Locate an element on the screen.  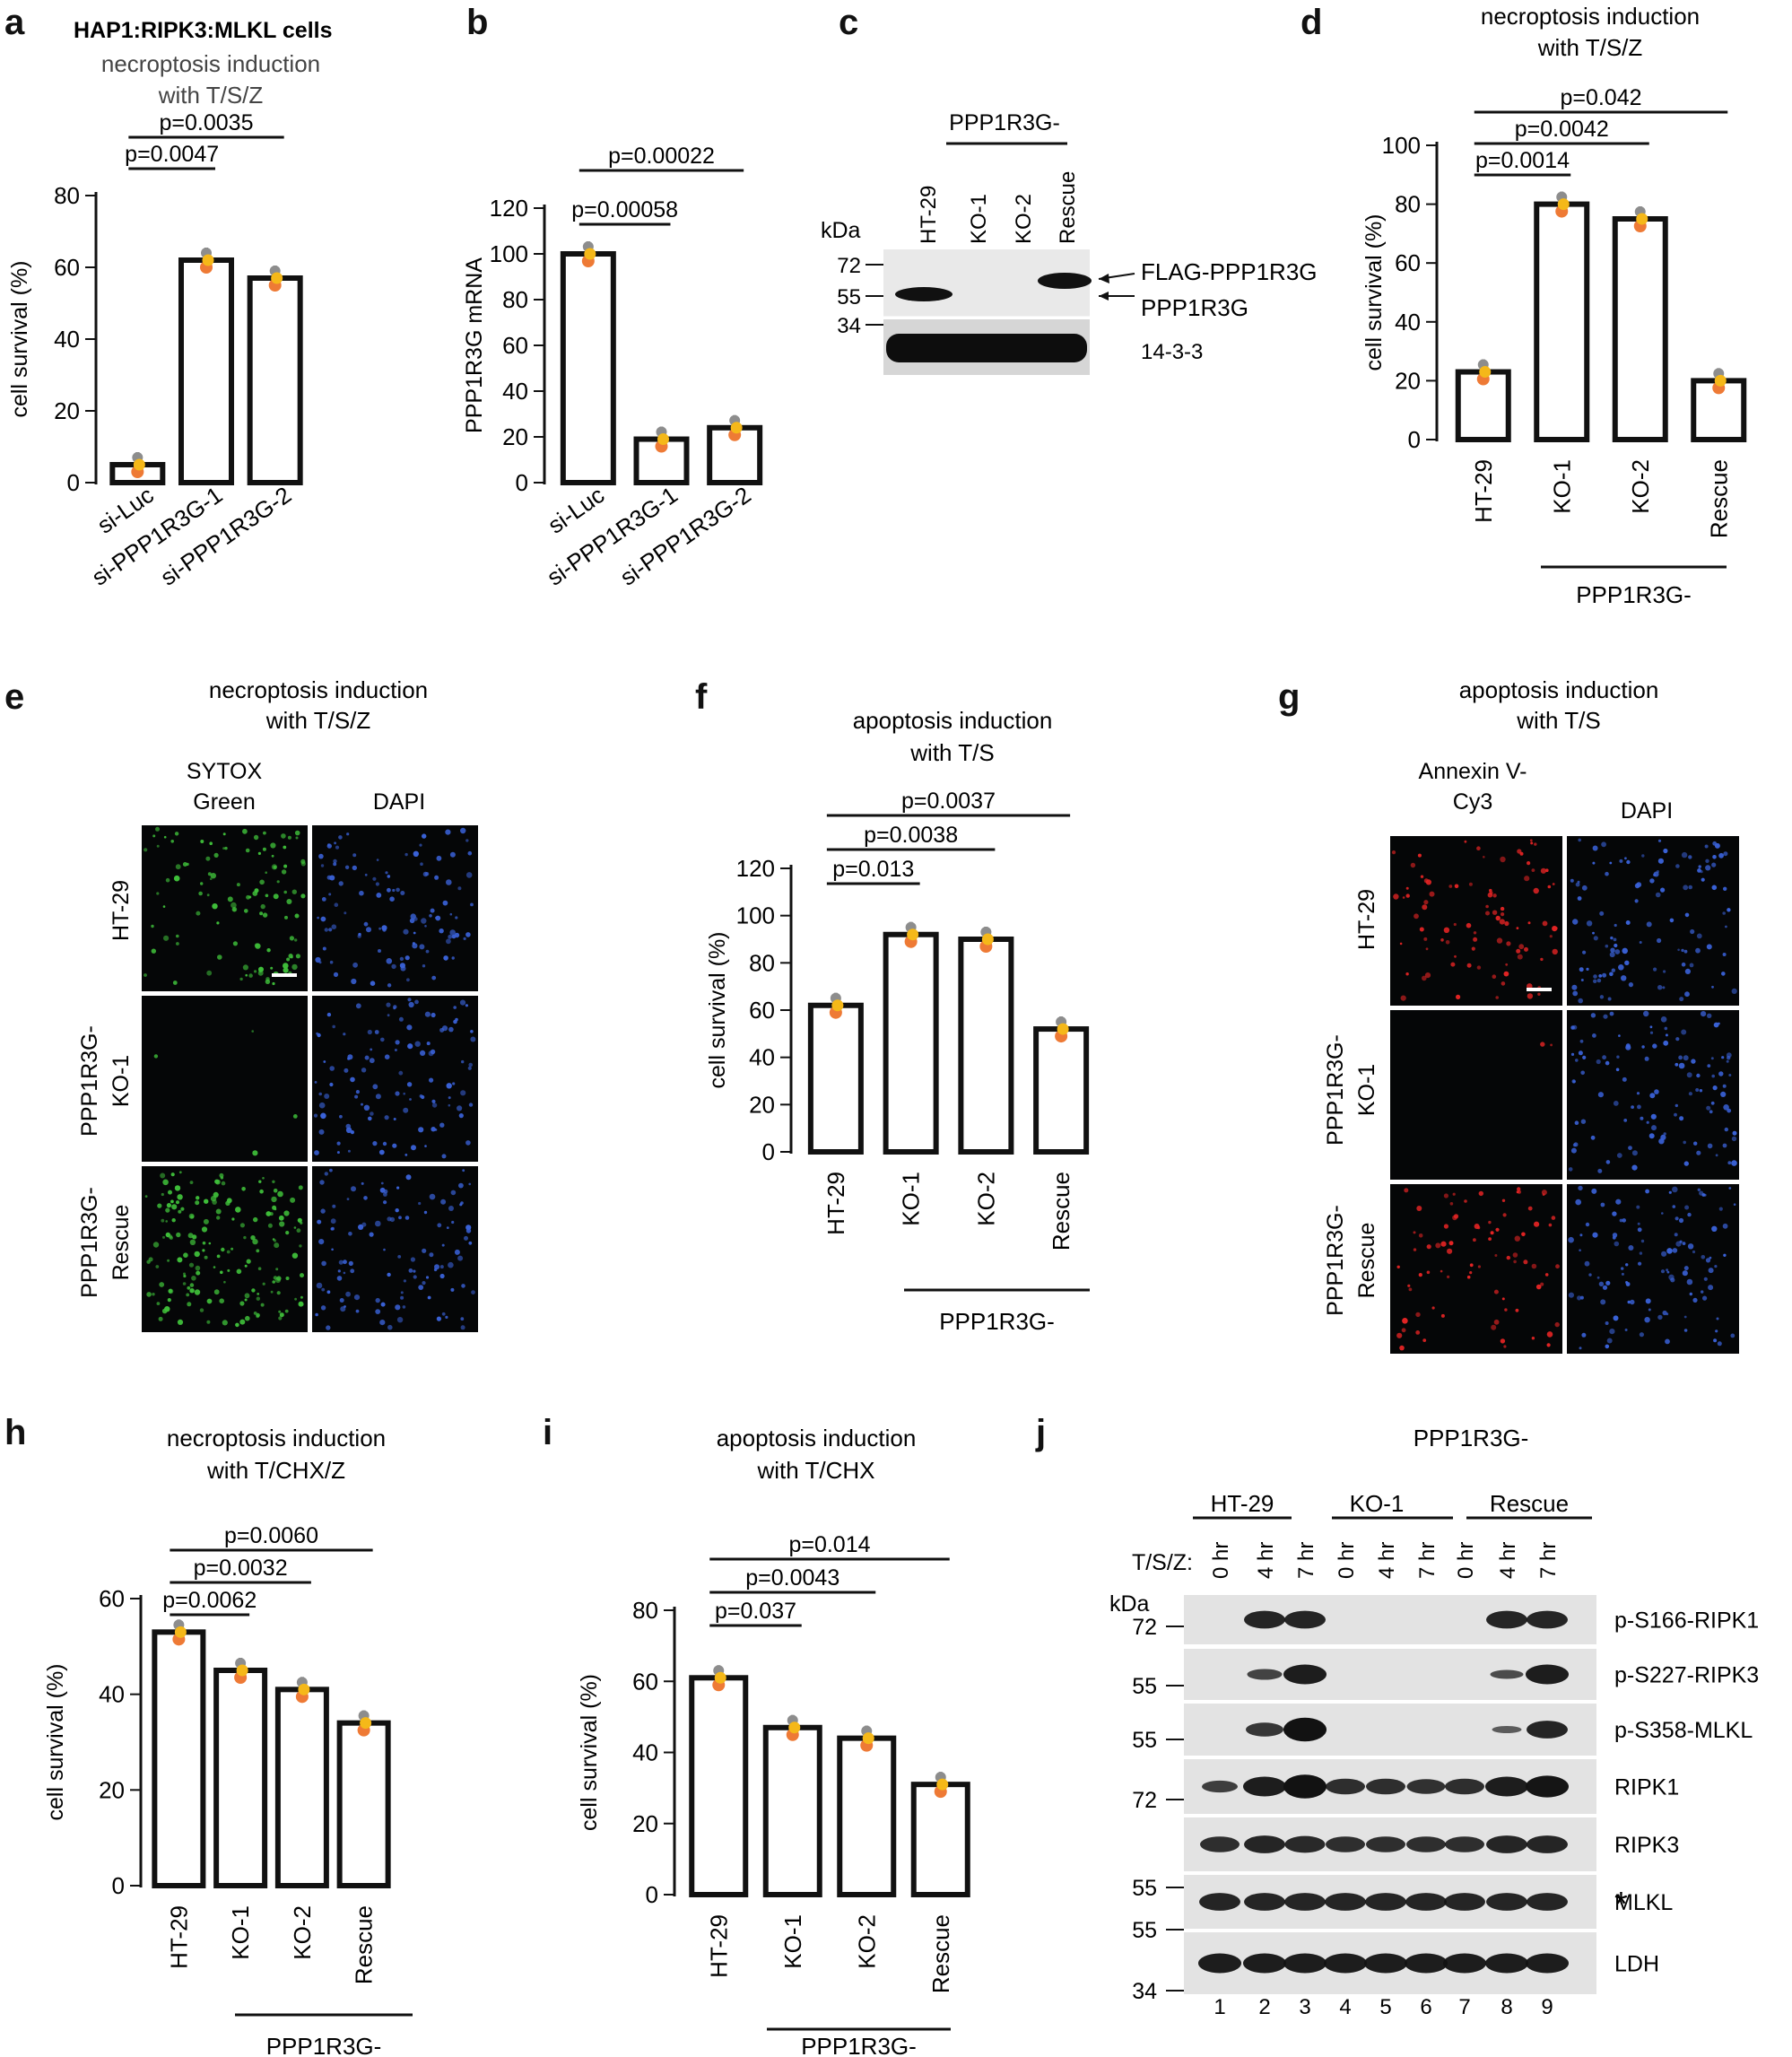
chart-title-line1: necroptosis induction is located at coordinates (276, 1438).